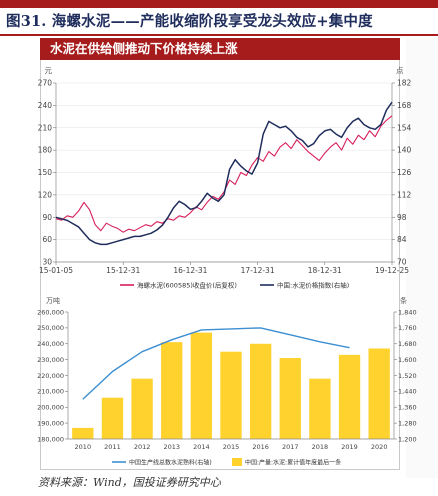 Image resolution: width=438 pixels, height=496 pixels. What do you see at coordinates (290, 447) in the screenshot?
I see `bar-x-tick-label: 2017` at bounding box center [290, 447].